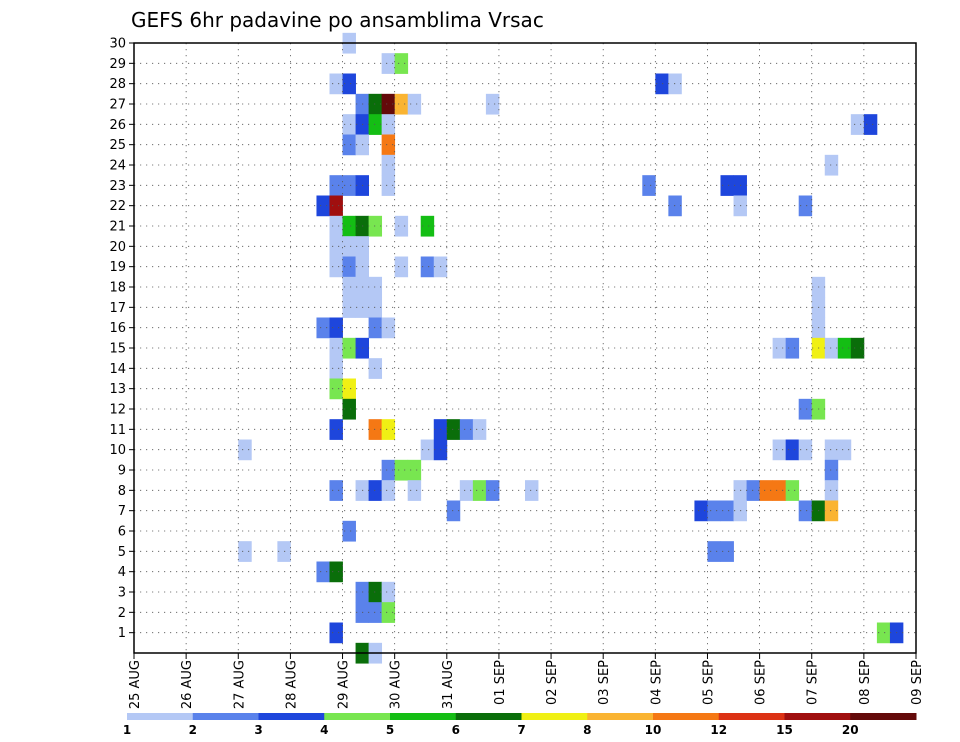 Image resolution: width=960 pixels, height=742 pixels. Describe the element at coordinates (604, 682) in the screenshot. I see `x-tick-label: 03 SEP` at that location.